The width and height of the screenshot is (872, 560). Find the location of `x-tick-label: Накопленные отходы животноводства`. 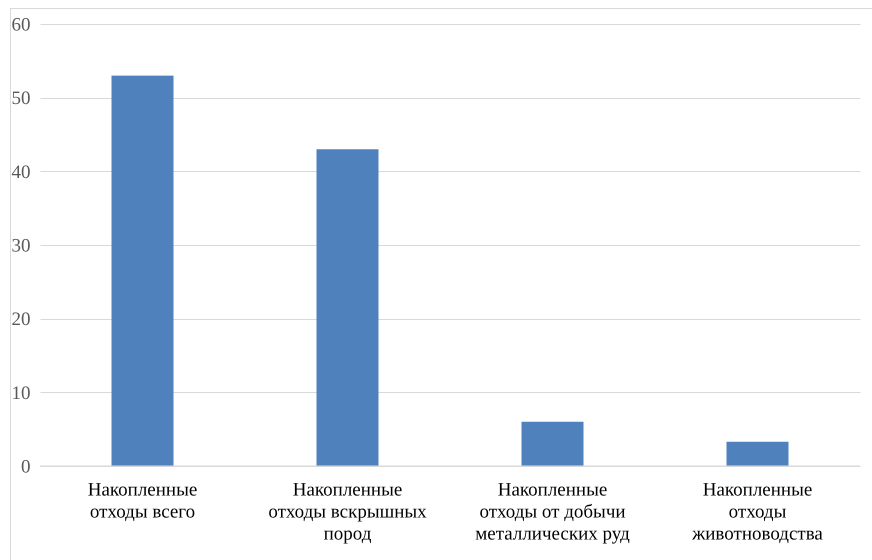

x-tick-label: Накопленные отходы животноводства is located at coordinates (757, 512).